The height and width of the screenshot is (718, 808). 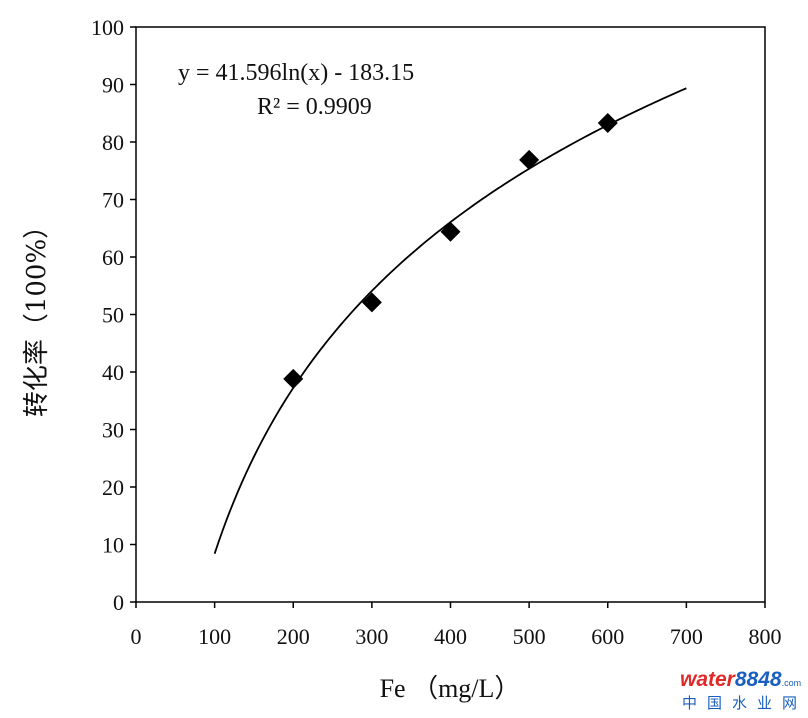 What do you see at coordinates (758, 679) in the screenshot?
I see `watermark-number: 8848` at bounding box center [758, 679].